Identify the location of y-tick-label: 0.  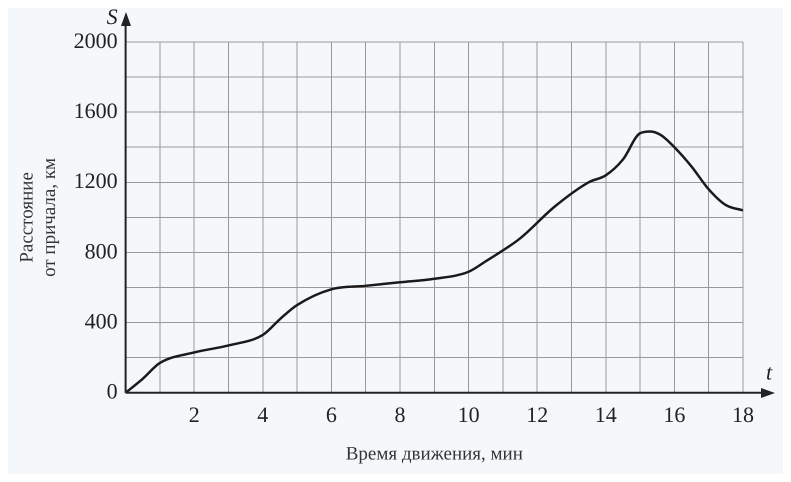
(112, 391).